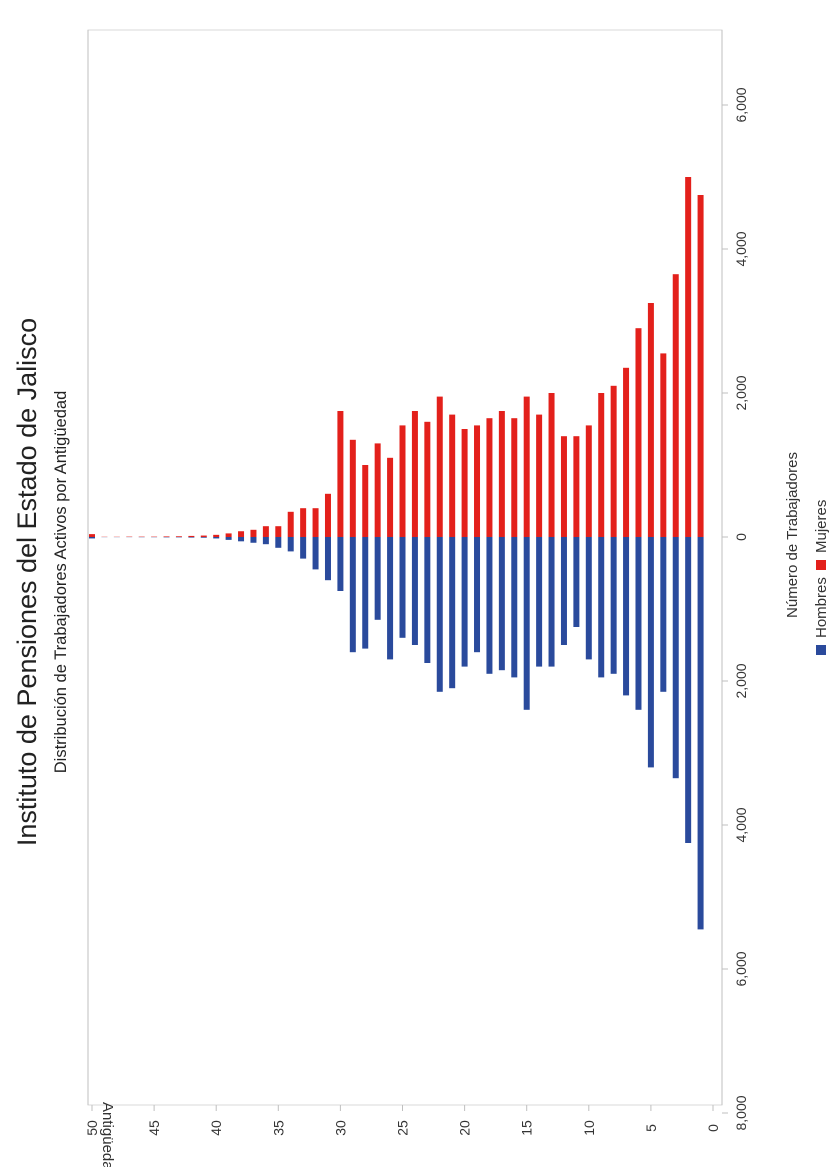  What do you see at coordinates (651, 1128) in the screenshot?
I see `category-tick-label: 5` at bounding box center [651, 1128].